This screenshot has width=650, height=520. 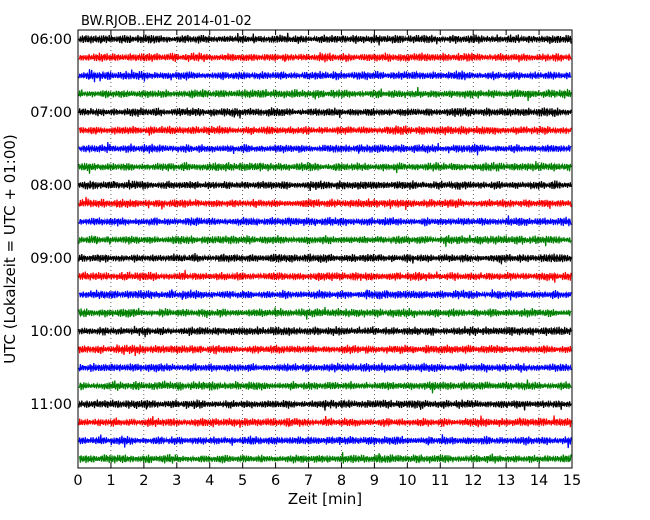 I want to click on chart-title: BW.RJOB..EHZ 2014-01-02, so click(x=166, y=21).